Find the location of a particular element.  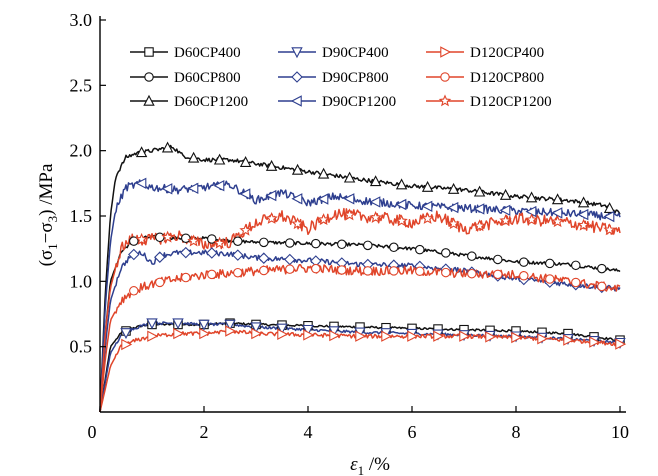

legend-item-D120CP800: D120CP800 is located at coordinates (485, 78).